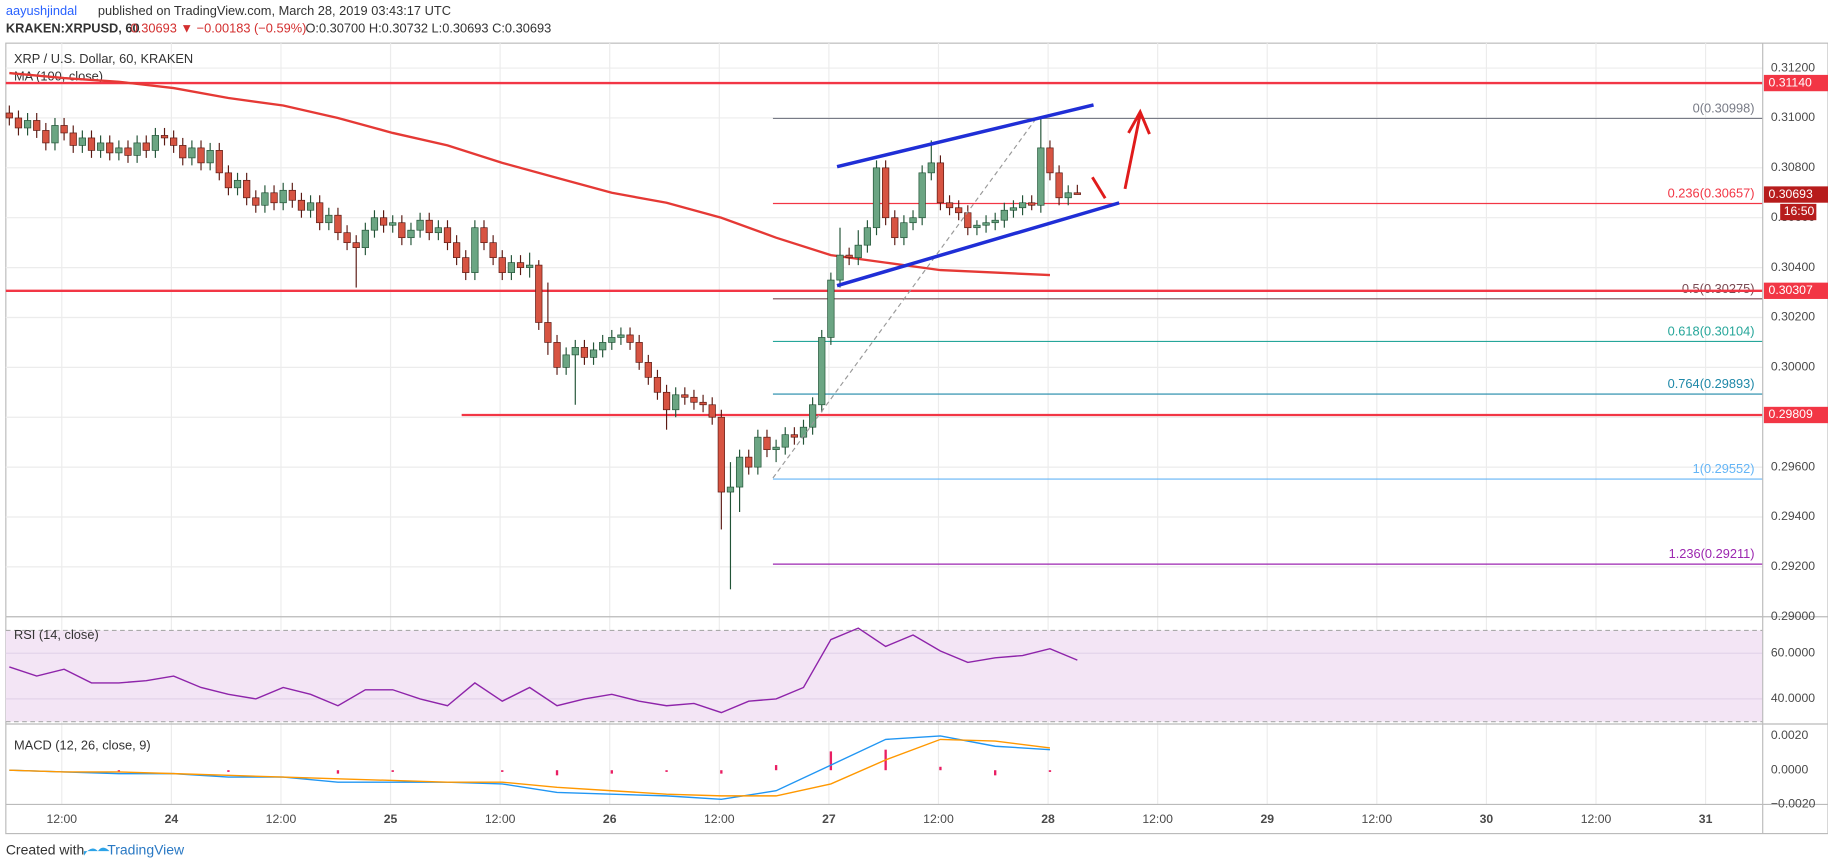  Describe the element at coordinates (219, 28) in the screenshot. I see `quote: 0.30693 ▼ −0.00183 (−0.59%)` at that location.